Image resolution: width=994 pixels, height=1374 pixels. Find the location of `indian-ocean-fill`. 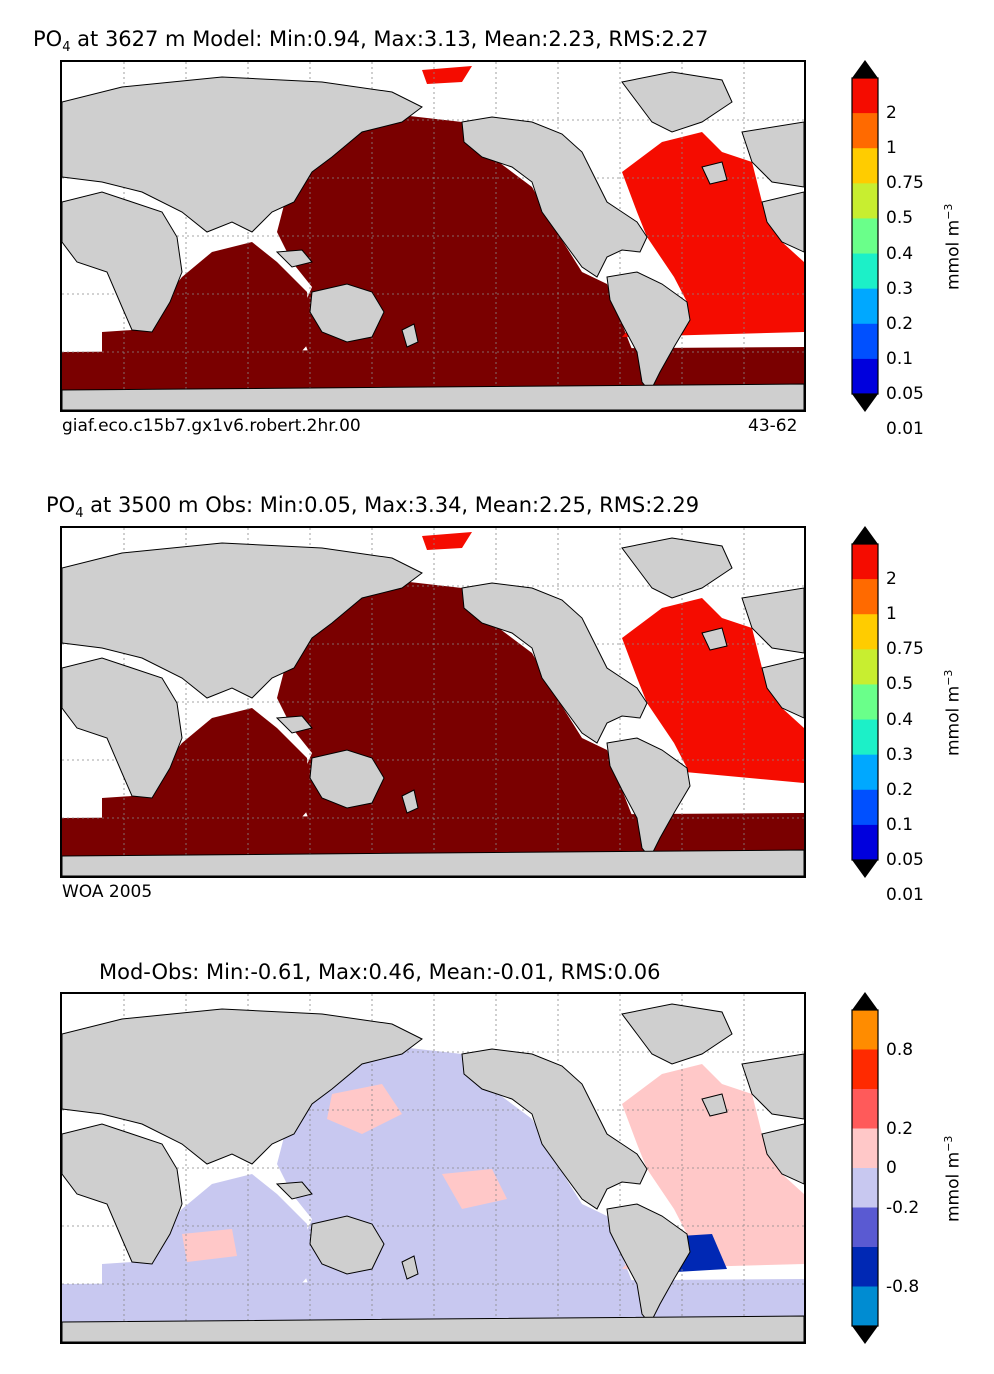

indian-ocean-fill is located at coordinates (206, 304).